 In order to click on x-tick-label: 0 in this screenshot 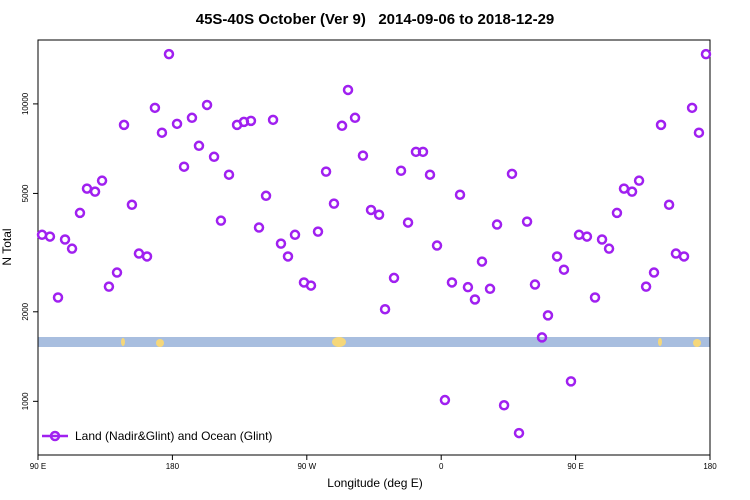, I will do `click(441, 466)`.